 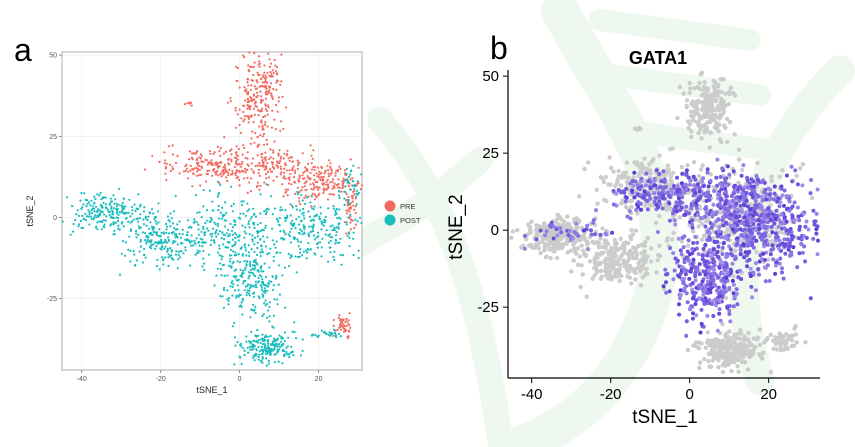 I want to click on chart-a-x-tick-label: -40, so click(x=82, y=379).